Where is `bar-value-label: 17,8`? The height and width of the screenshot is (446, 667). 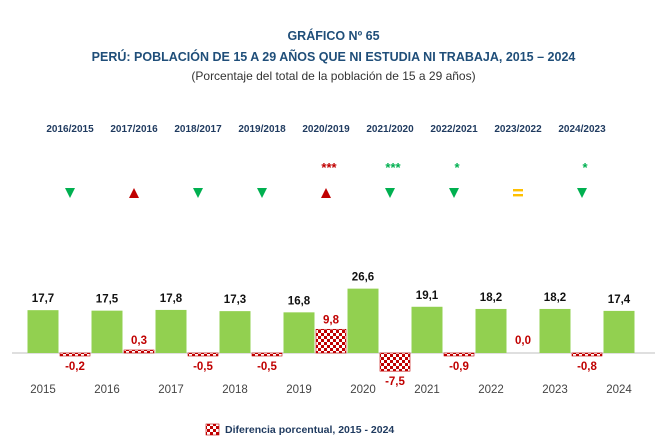 bar-value-label: 17,8 is located at coordinates (171, 299).